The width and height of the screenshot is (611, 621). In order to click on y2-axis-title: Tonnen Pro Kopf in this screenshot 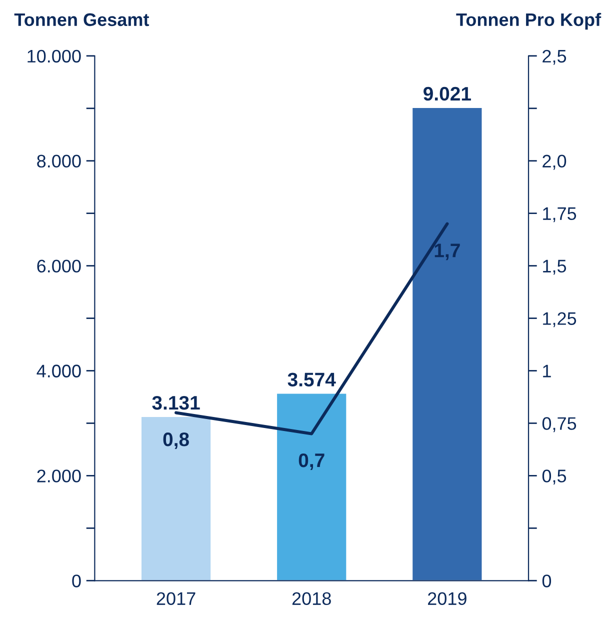, I will do `click(529, 21)`.